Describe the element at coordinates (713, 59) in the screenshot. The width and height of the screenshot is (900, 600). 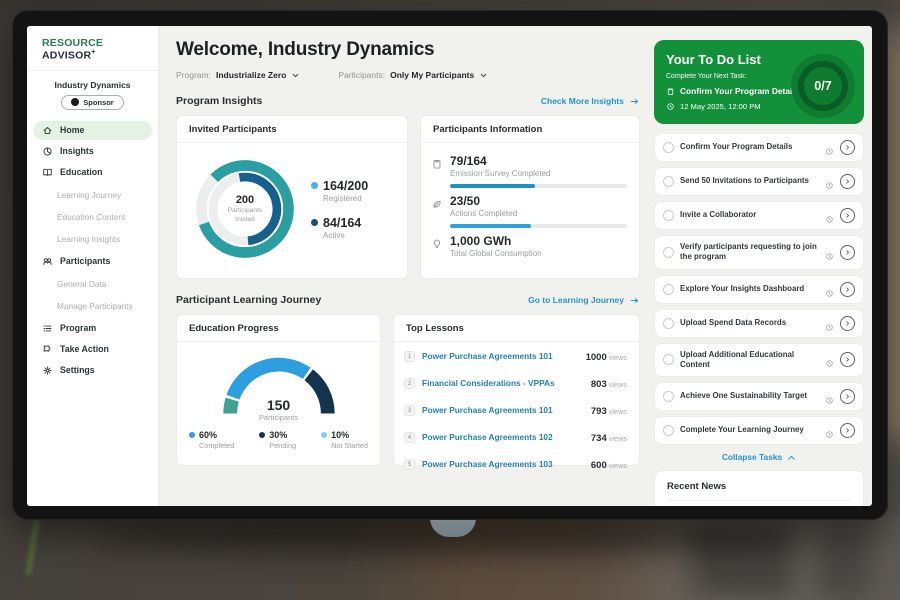
I see `todo-title: Your To Do List` at that location.